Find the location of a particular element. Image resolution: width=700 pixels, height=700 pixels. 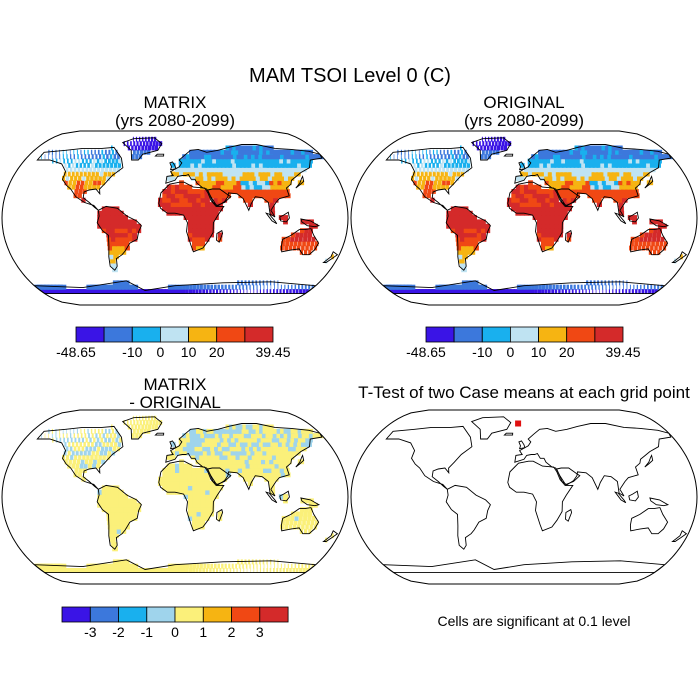

coastline-sumatra is located at coordinates (620, 497).